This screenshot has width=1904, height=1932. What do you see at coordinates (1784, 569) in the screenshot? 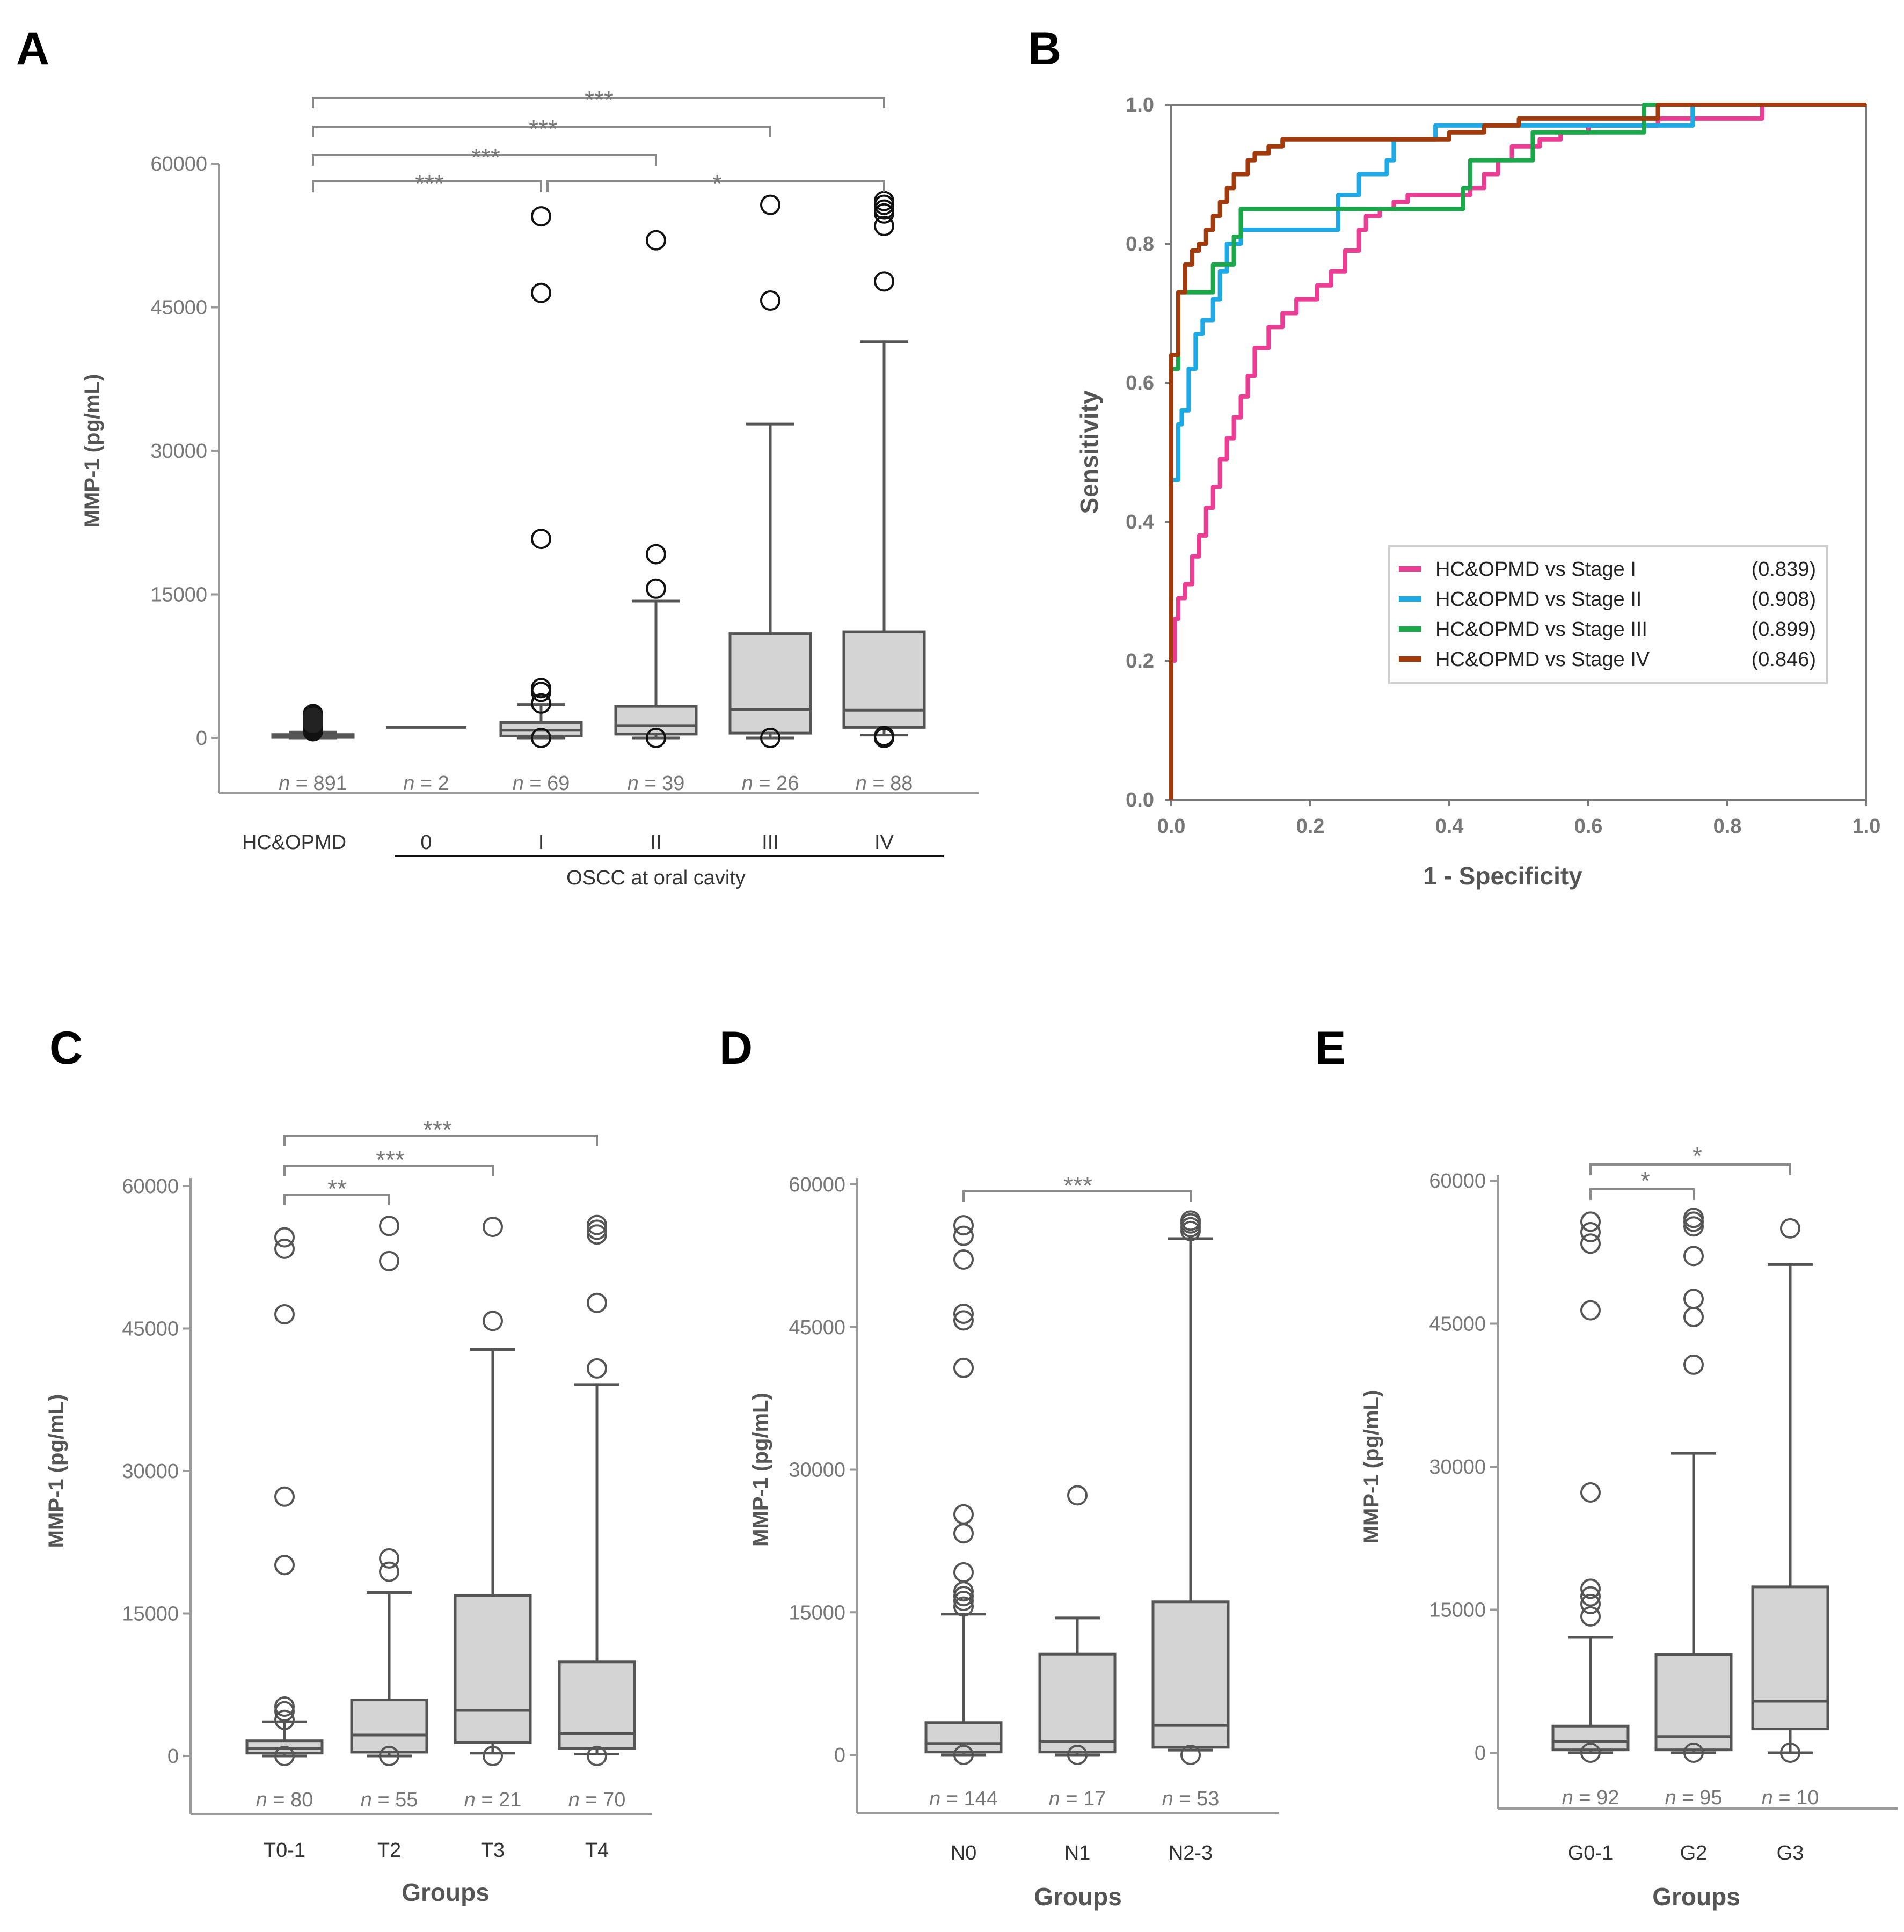
I see `legend-auc: (0.839)` at bounding box center [1784, 569].